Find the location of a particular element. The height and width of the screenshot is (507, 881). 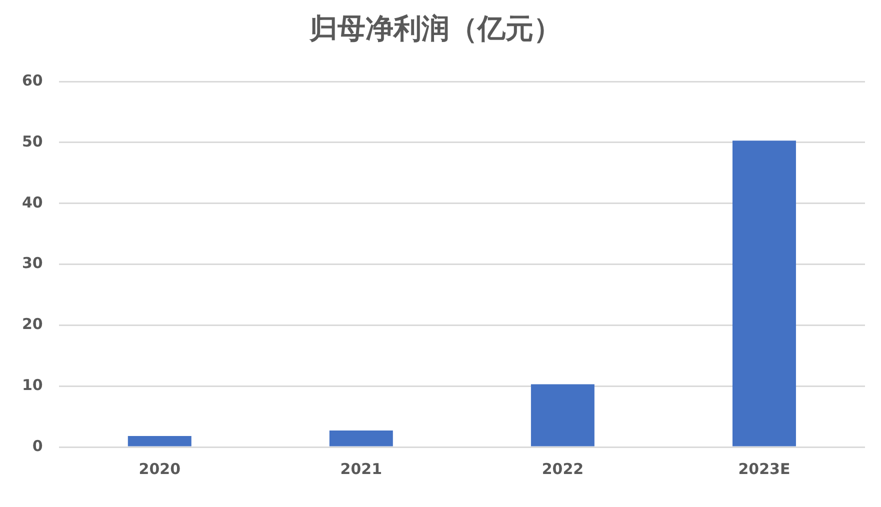

y-tick-label: 20 is located at coordinates (32, 324).